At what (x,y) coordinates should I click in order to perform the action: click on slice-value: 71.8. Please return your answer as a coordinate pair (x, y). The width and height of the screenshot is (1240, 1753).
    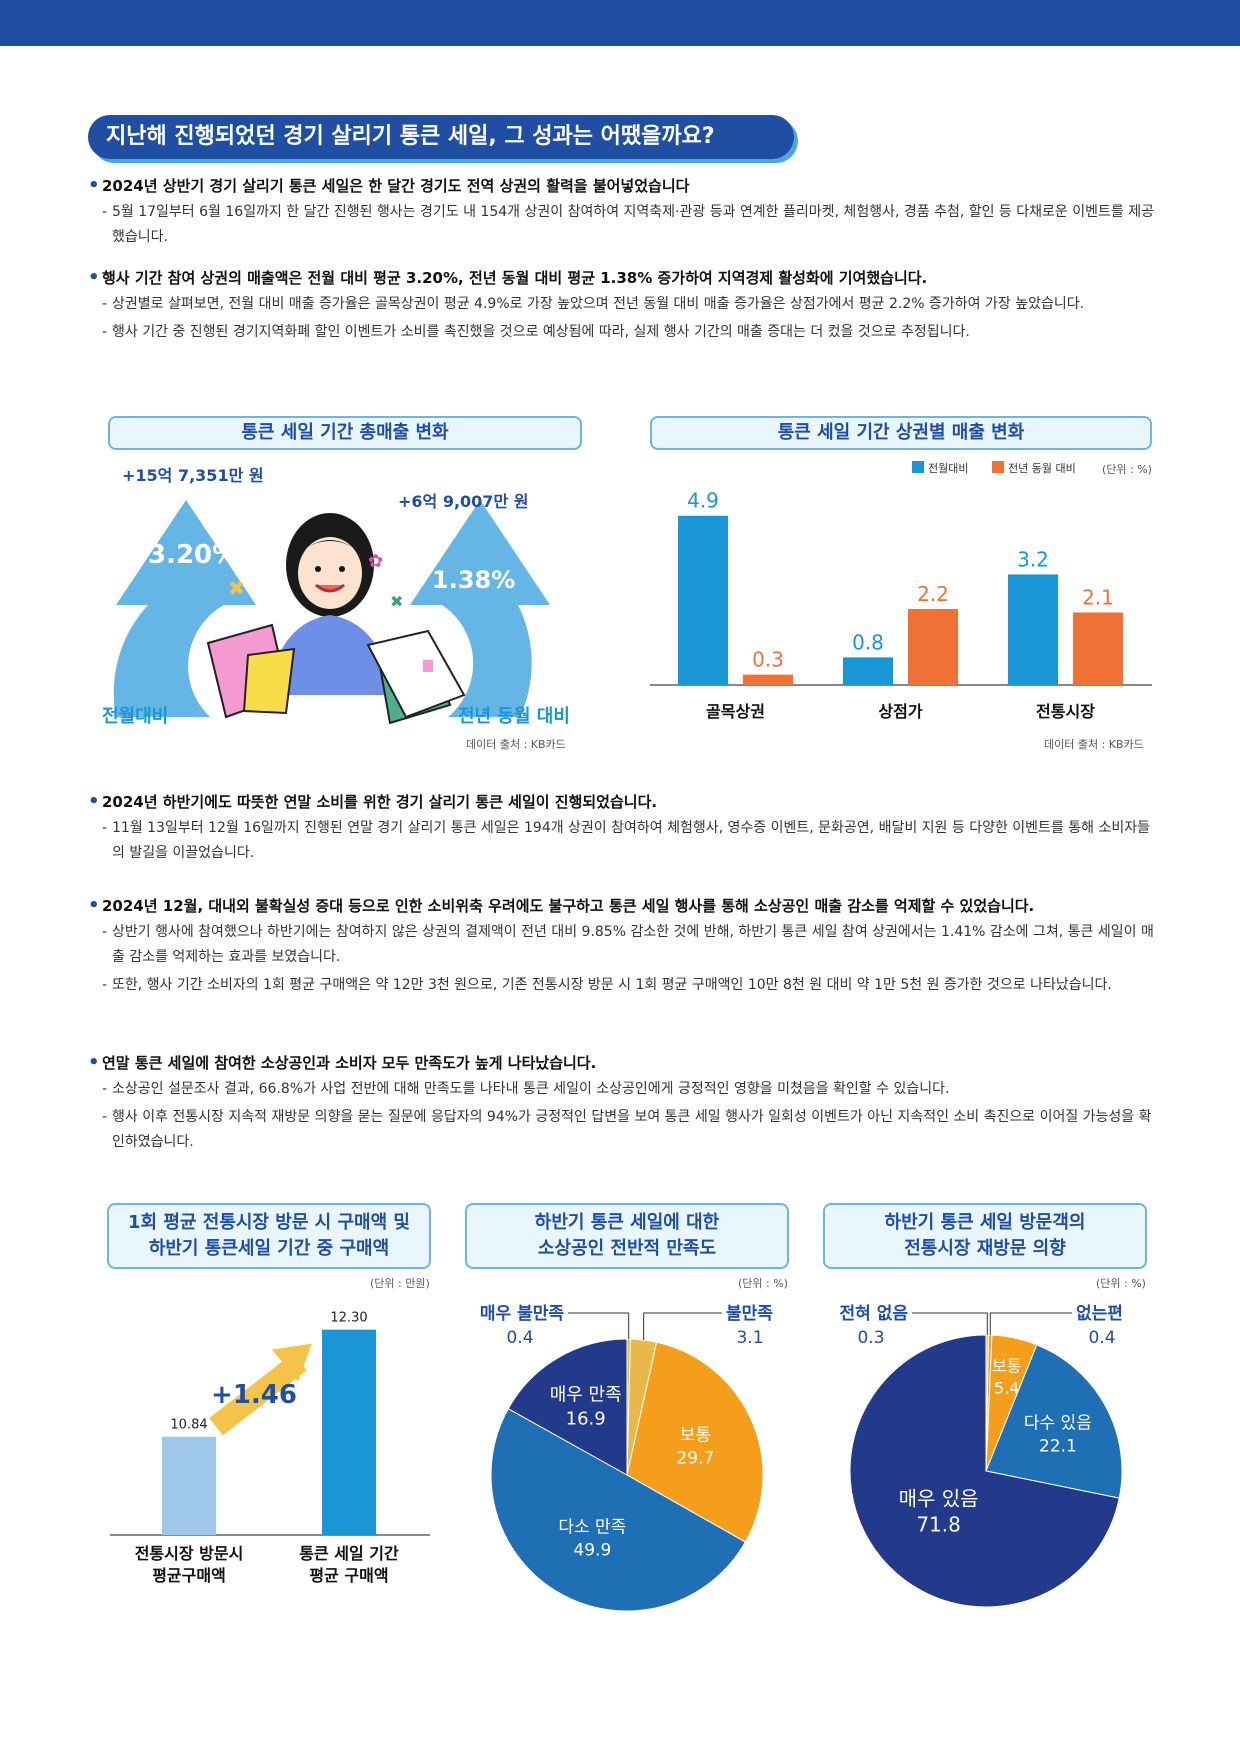
    Looking at the image, I should click on (938, 1525).